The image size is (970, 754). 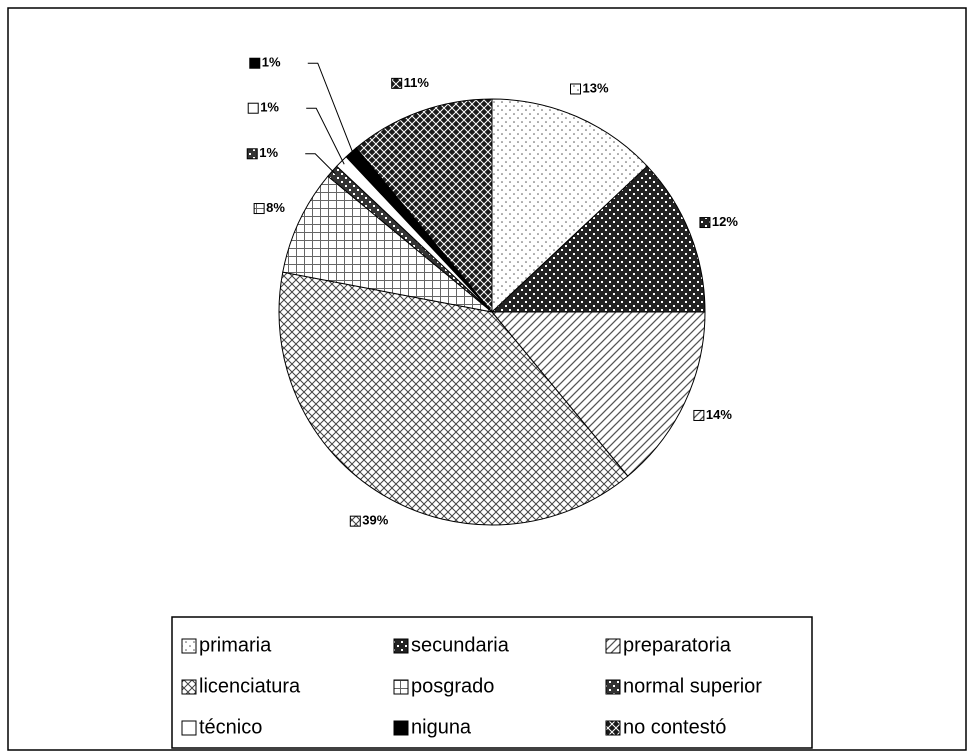 What do you see at coordinates (677, 645) in the screenshot?
I see `legend-label: preparatoria` at bounding box center [677, 645].